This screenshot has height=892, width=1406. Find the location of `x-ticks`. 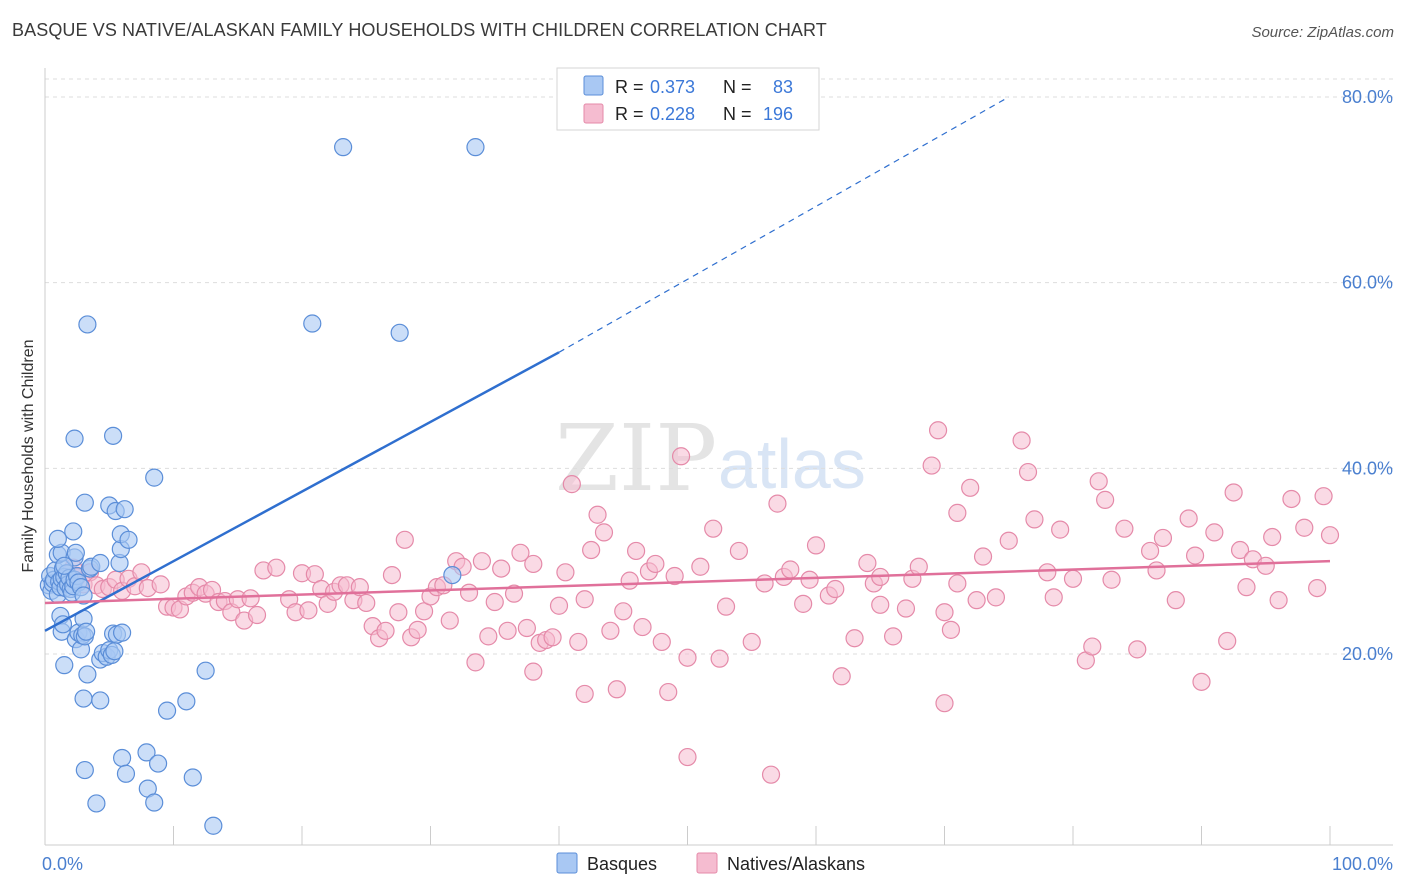

x-ticks is located at coordinates (687, 835).